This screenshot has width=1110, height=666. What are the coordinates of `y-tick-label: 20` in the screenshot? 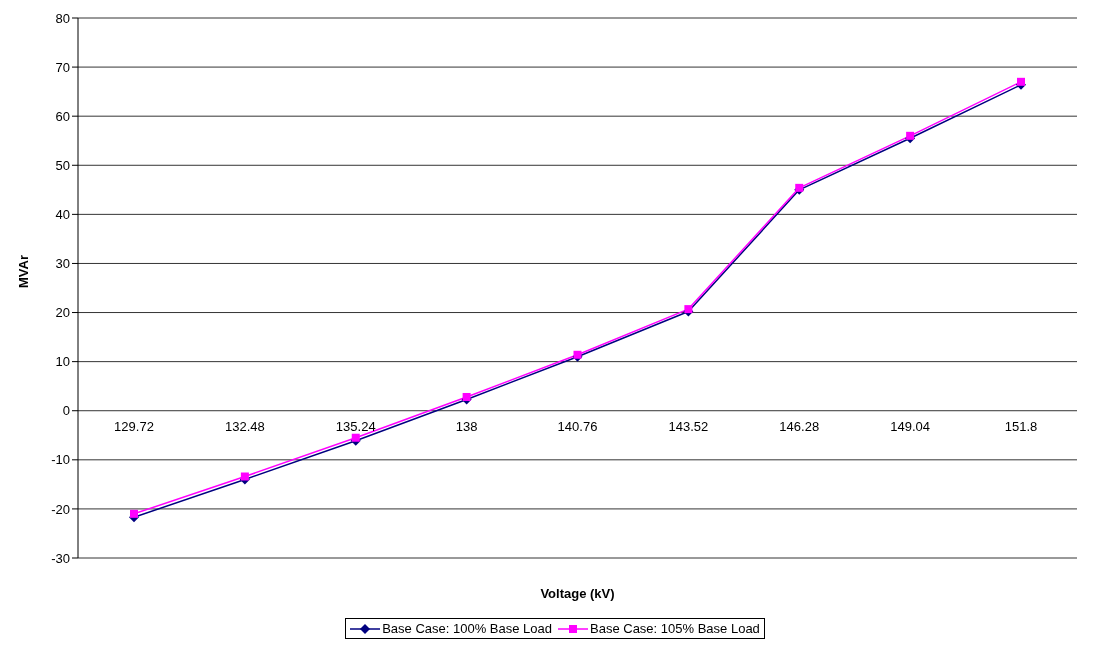 It's located at (62, 313).